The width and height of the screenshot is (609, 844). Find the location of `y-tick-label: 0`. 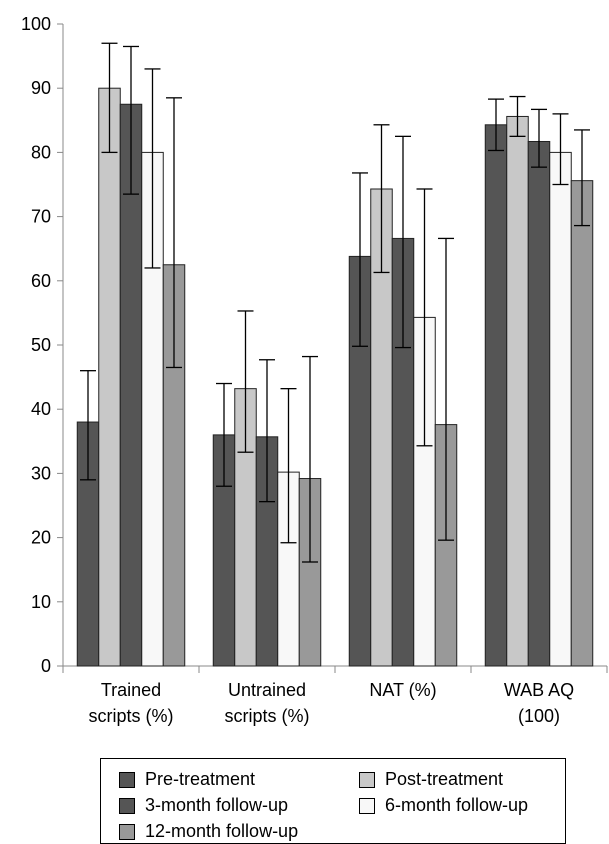

y-tick-label: 0 is located at coordinates (46, 666).